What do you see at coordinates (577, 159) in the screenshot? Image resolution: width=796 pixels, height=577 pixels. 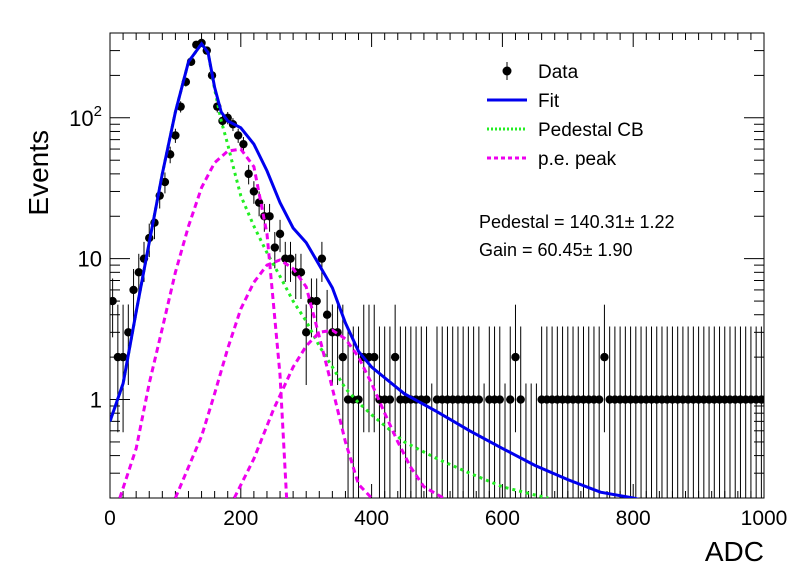 I see `legend-label: p.e. peak` at bounding box center [577, 159].